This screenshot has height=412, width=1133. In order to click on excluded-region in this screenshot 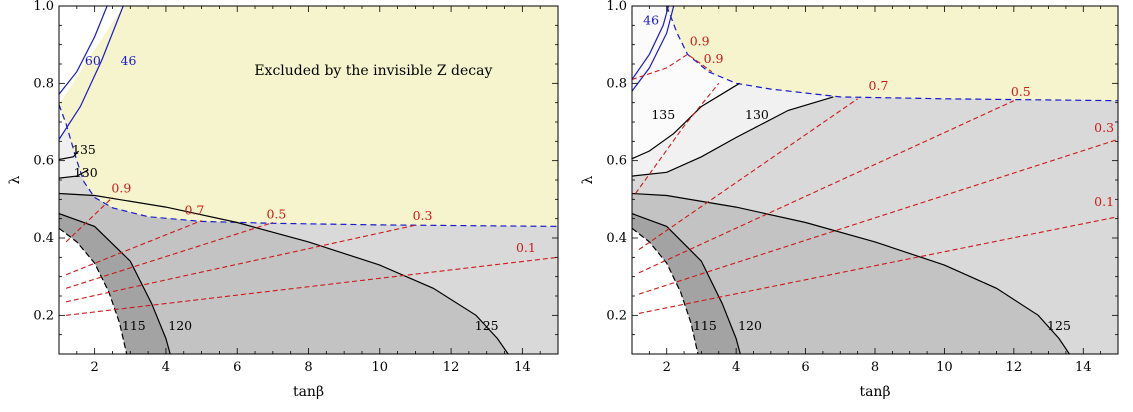, I will do `click(892, 53)`.